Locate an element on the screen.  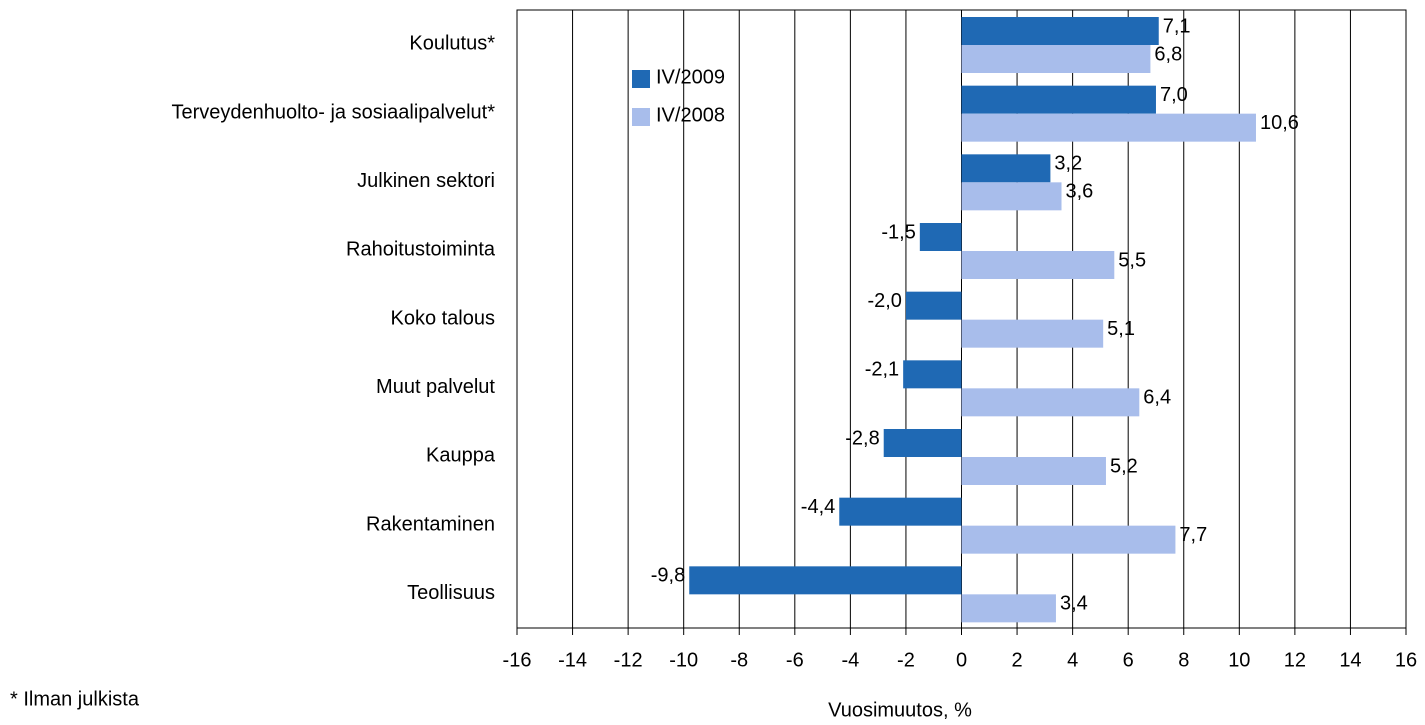
value-label: -9,8 is located at coordinates (668, 576).